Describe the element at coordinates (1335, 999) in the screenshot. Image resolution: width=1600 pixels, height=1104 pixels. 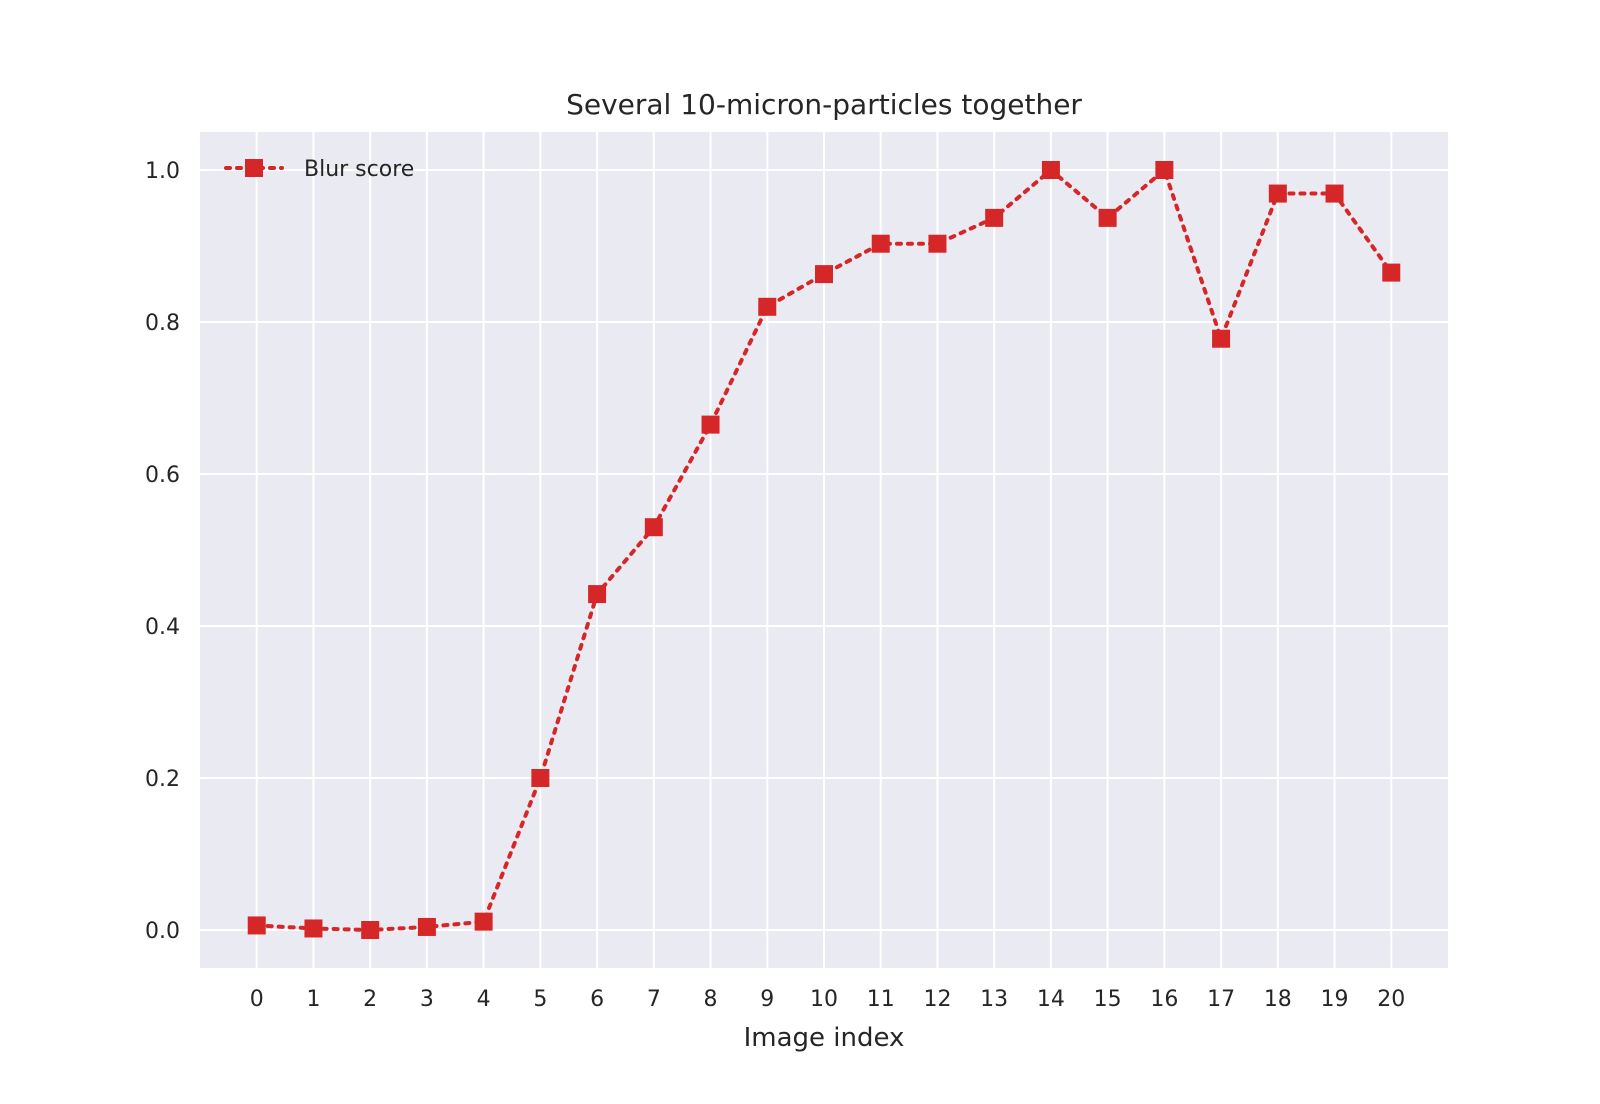
I see `x-tick-label: 19` at that location.